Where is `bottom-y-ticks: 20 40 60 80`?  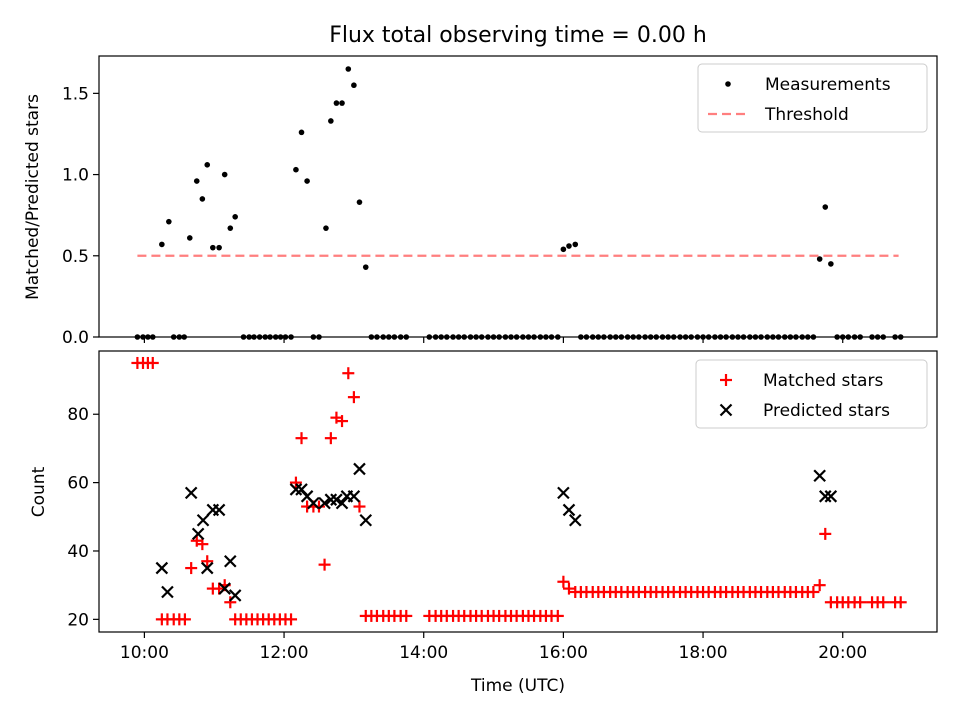
bottom-y-ticks: 20 40 60 80 is located at coordinates (83, 517).